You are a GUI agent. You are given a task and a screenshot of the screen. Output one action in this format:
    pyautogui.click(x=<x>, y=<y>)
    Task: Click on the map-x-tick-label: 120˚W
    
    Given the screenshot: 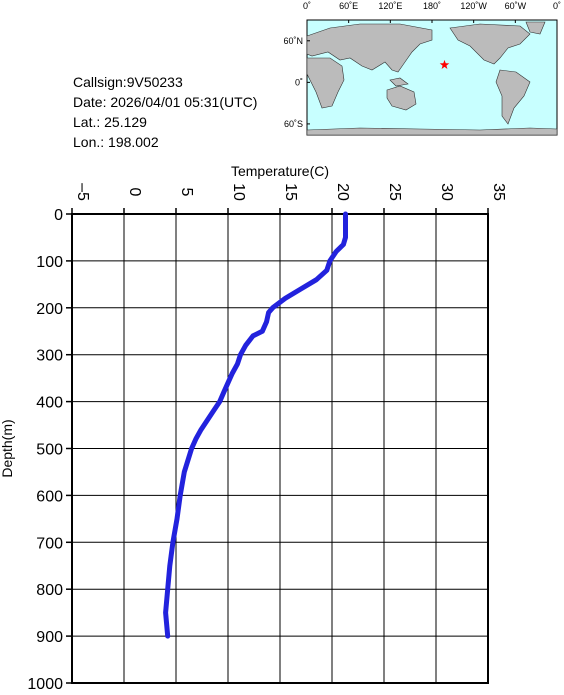 What is the action you would take?
    pyautogui.click(x=473, y=6)
    